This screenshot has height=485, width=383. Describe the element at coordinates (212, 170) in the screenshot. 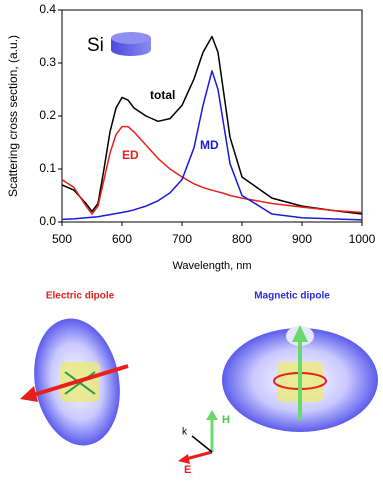

I see `series-line` at that location.